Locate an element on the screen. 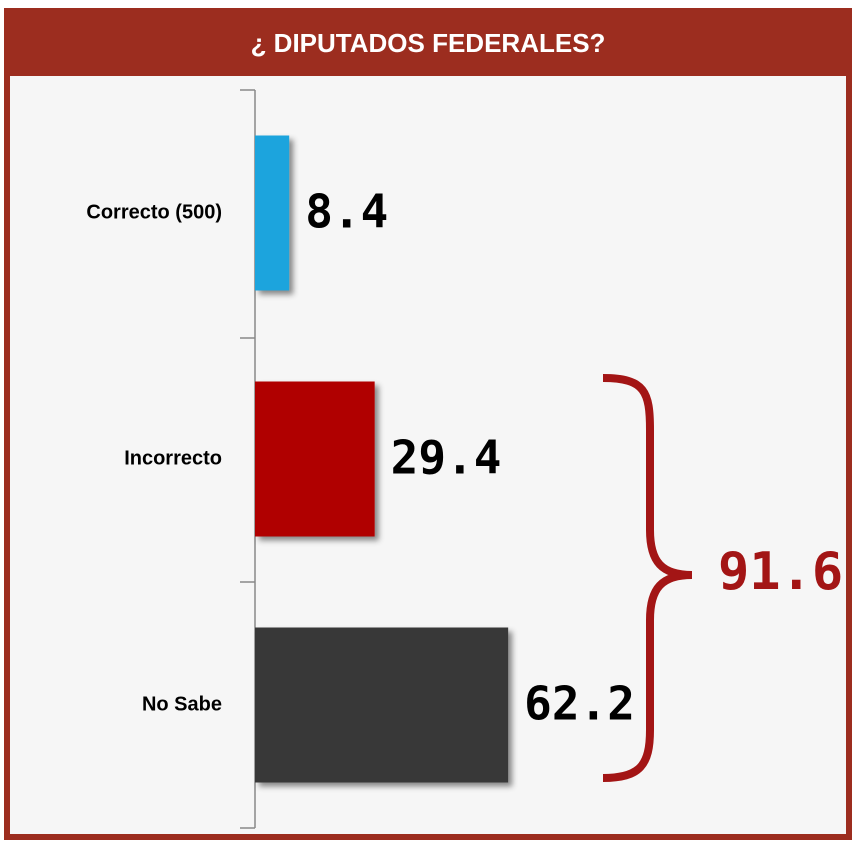  category-label: Correcto (500) is located at coordinates (154, 212).